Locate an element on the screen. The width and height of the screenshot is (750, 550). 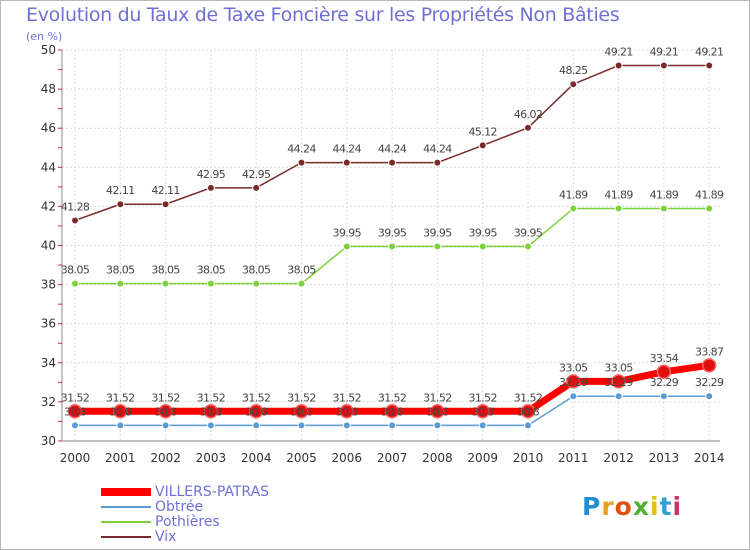
y-tick-label: 32 is located at coordinates (48, 402).